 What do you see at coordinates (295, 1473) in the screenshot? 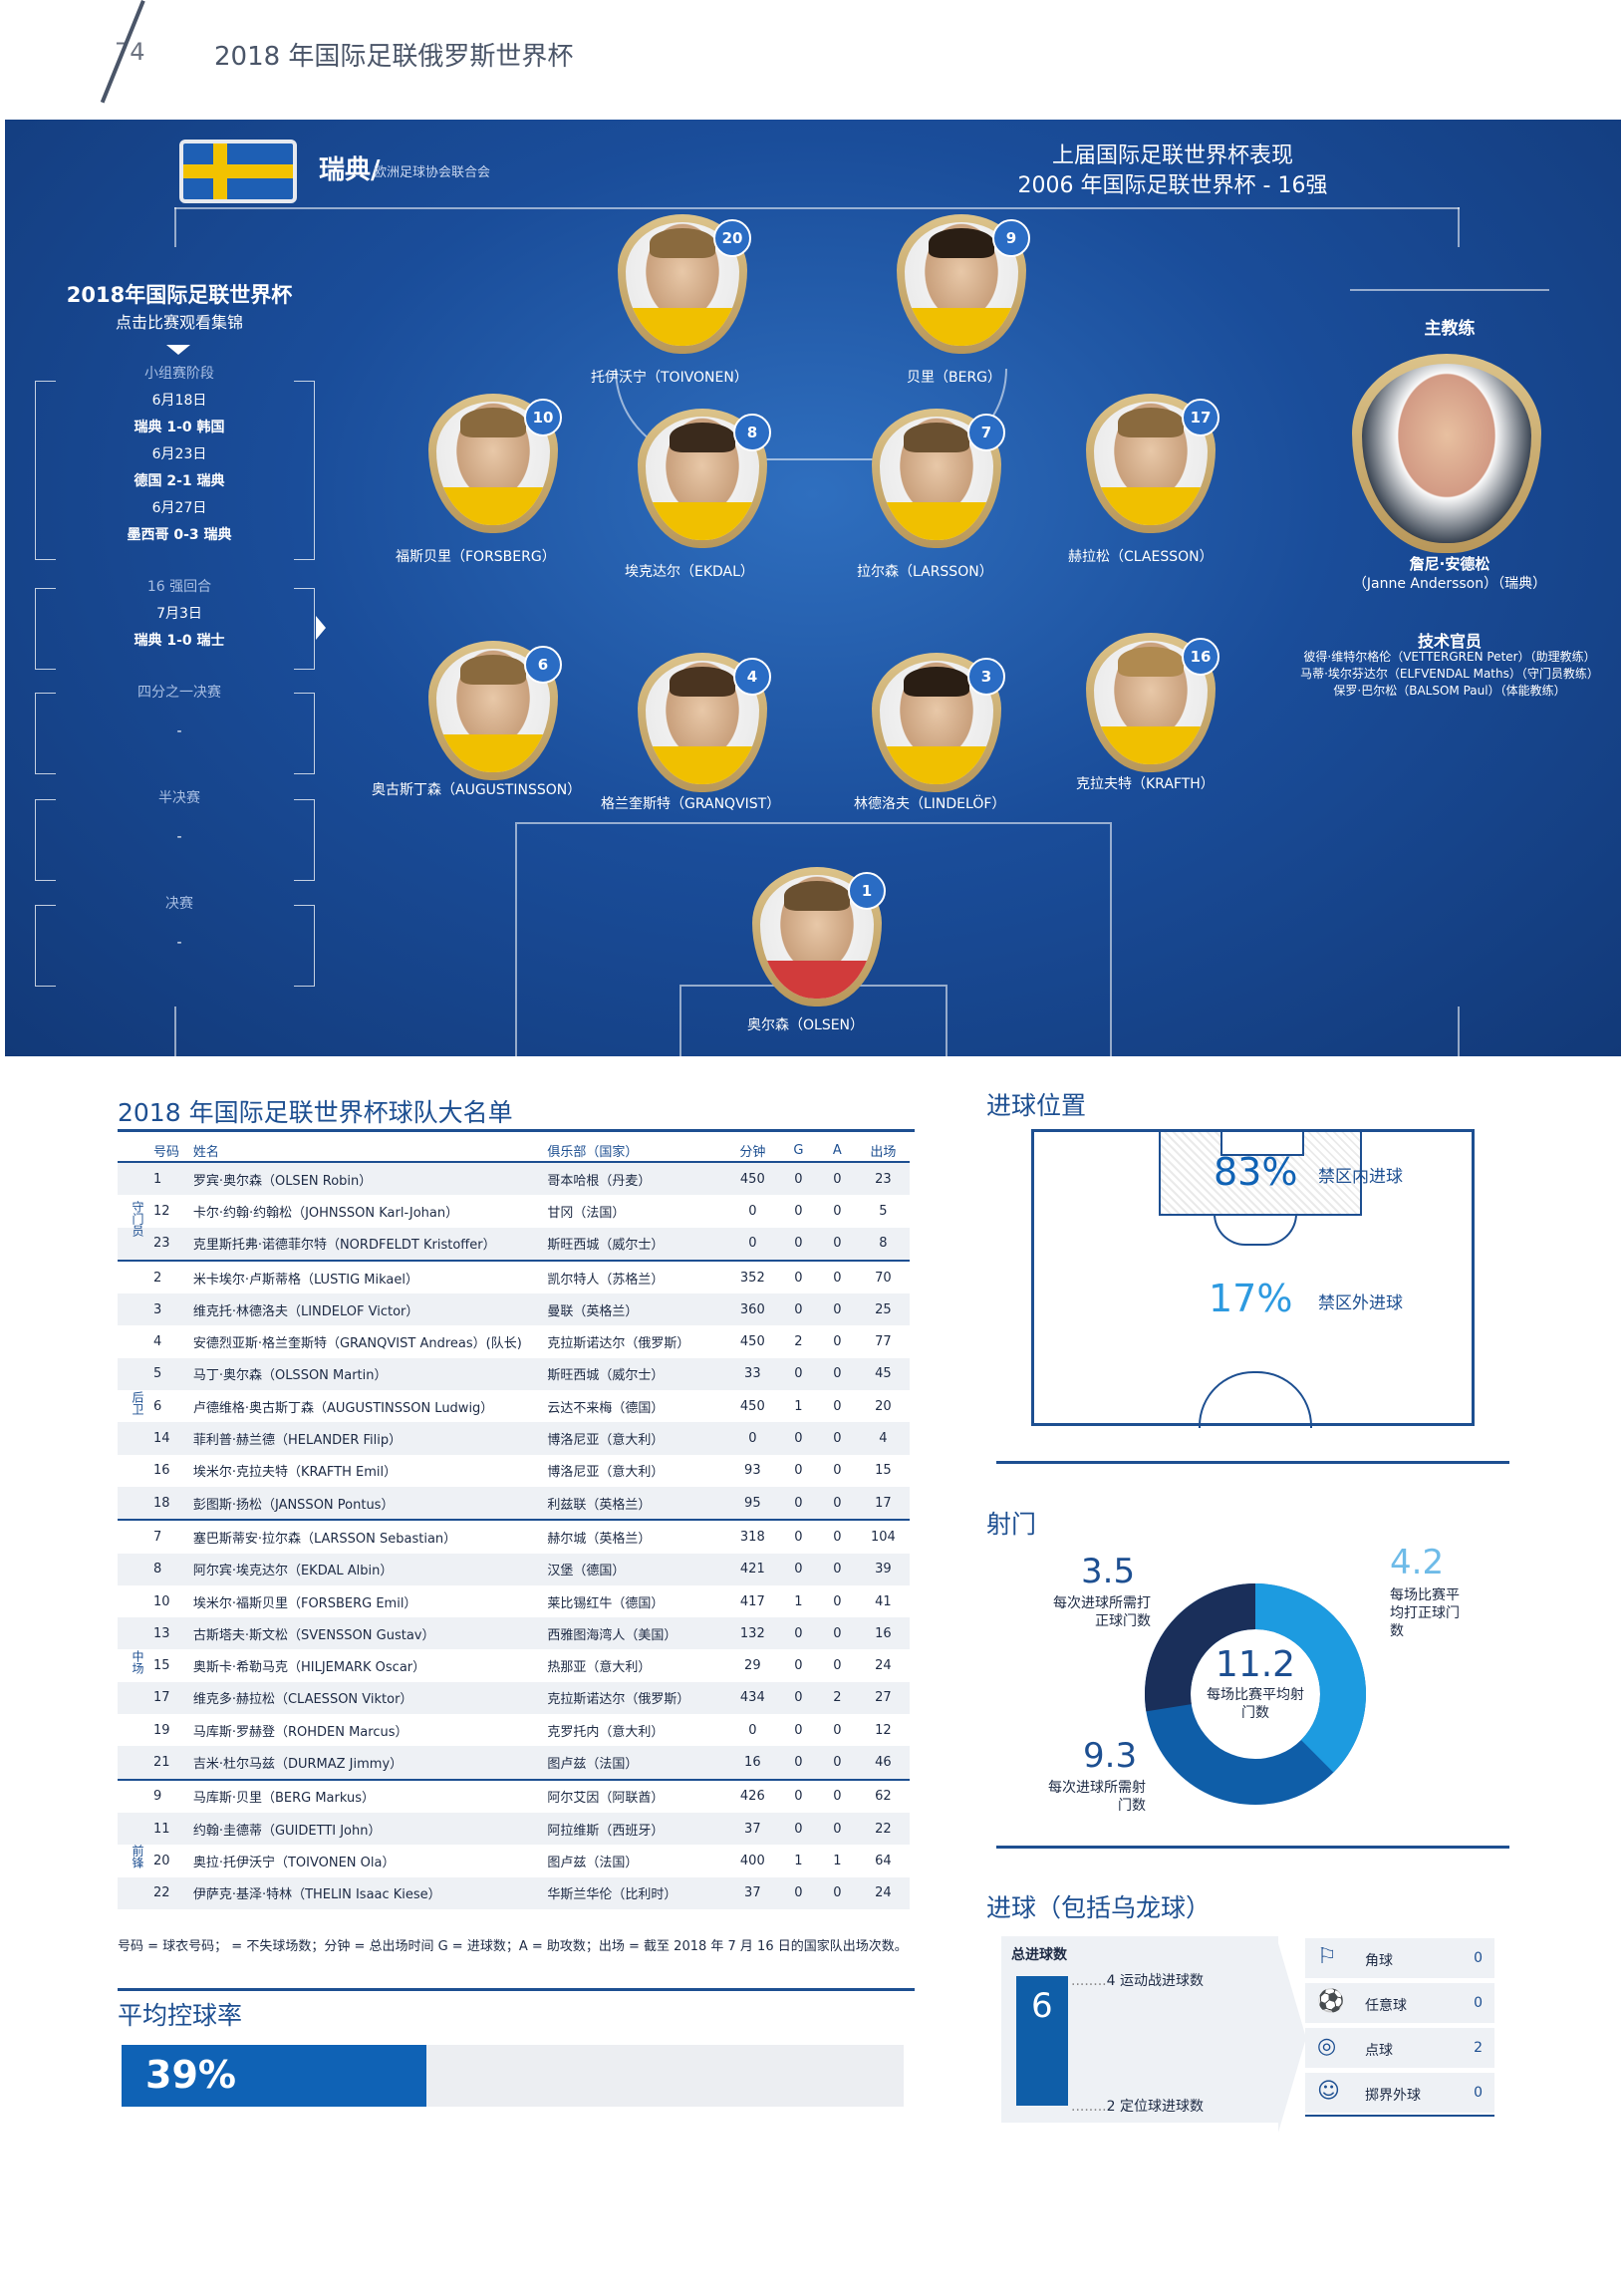
I see `cell-name: 埃米尔·克拉夫特（KRAFTH Emil）` at bounding box center [295, 1473].